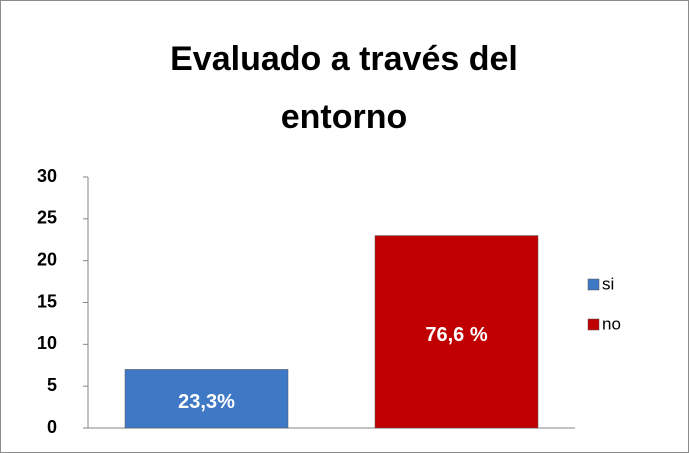 Image resolution: width=689 pixels, height=453 pixels. What do you see at coordinates (608, 283) in the screenshot?
I see `legend-label: si` at bounding box center [608, 283].